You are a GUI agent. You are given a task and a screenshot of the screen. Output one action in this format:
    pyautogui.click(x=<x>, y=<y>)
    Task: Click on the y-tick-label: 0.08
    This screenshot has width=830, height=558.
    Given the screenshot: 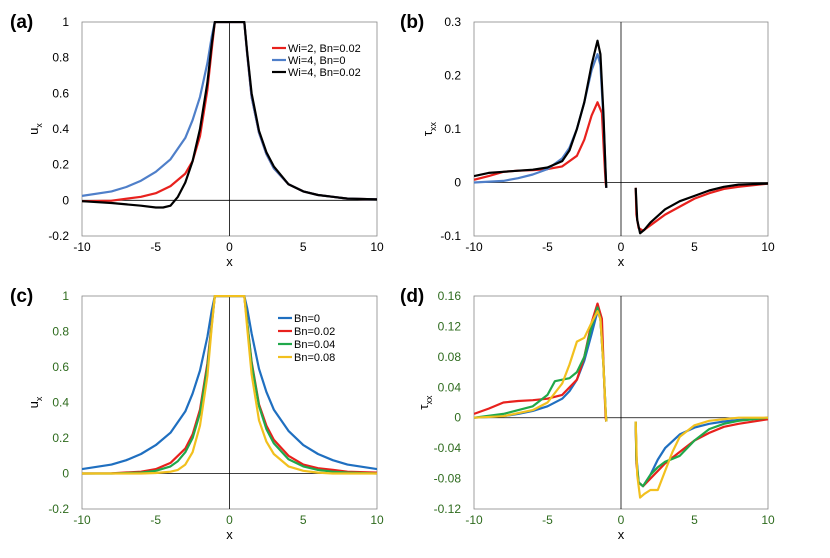 What is the action you would take?
    pyautogui.click(x=450, y=357)
    